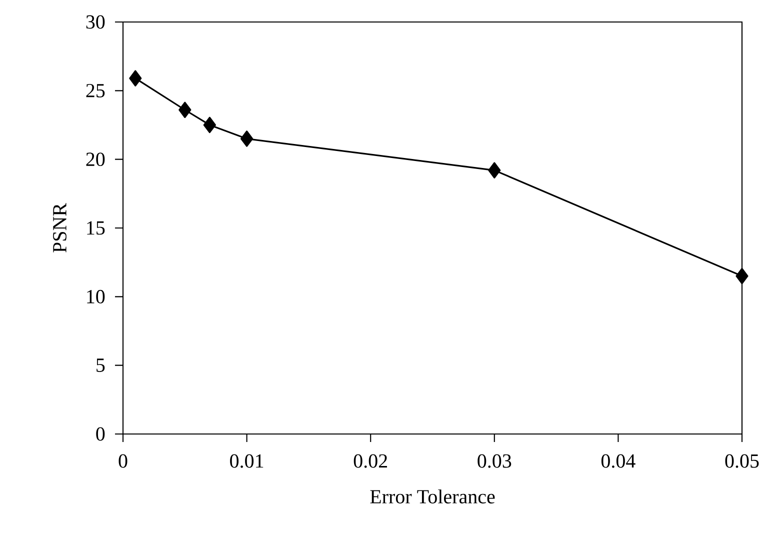 This screenshot has width=768, height=534. I want to click on y-tick-label: 30, so click(95, 22).